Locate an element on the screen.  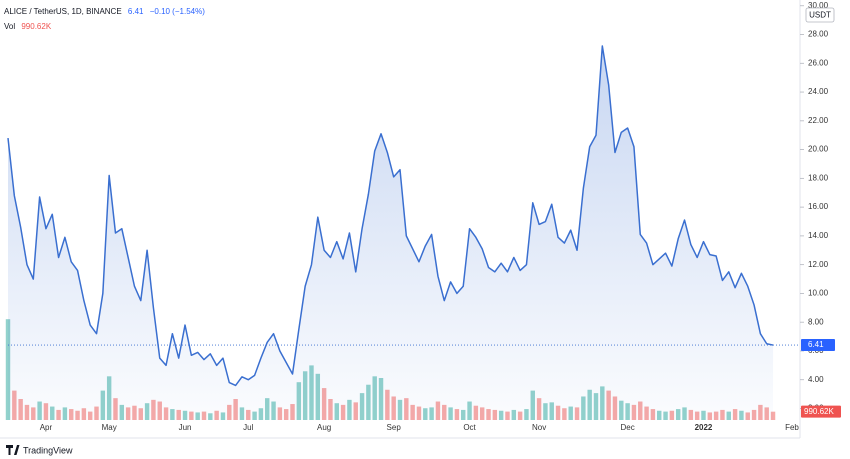
x-tick-label: Oct is located at coordinates (469, 427).